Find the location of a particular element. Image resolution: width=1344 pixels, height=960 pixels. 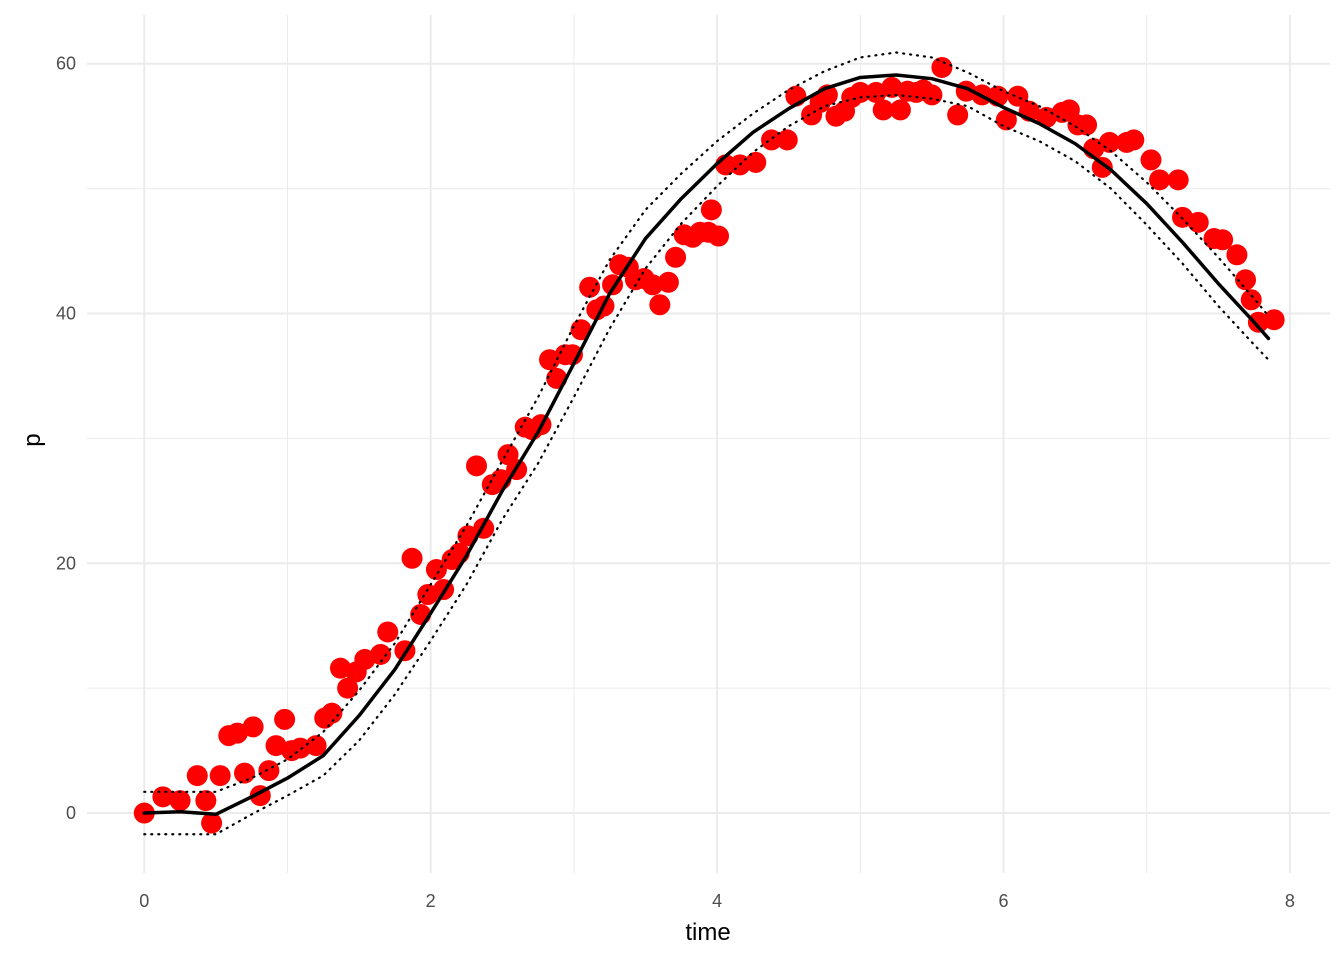

x-tick-label: 8 is located at coordinates (1290, 901).